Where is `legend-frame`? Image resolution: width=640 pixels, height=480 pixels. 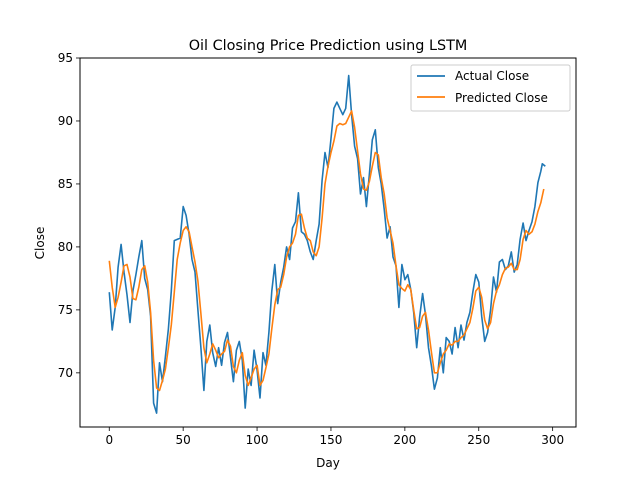 legend-frame is located at coordinates (490, 88).